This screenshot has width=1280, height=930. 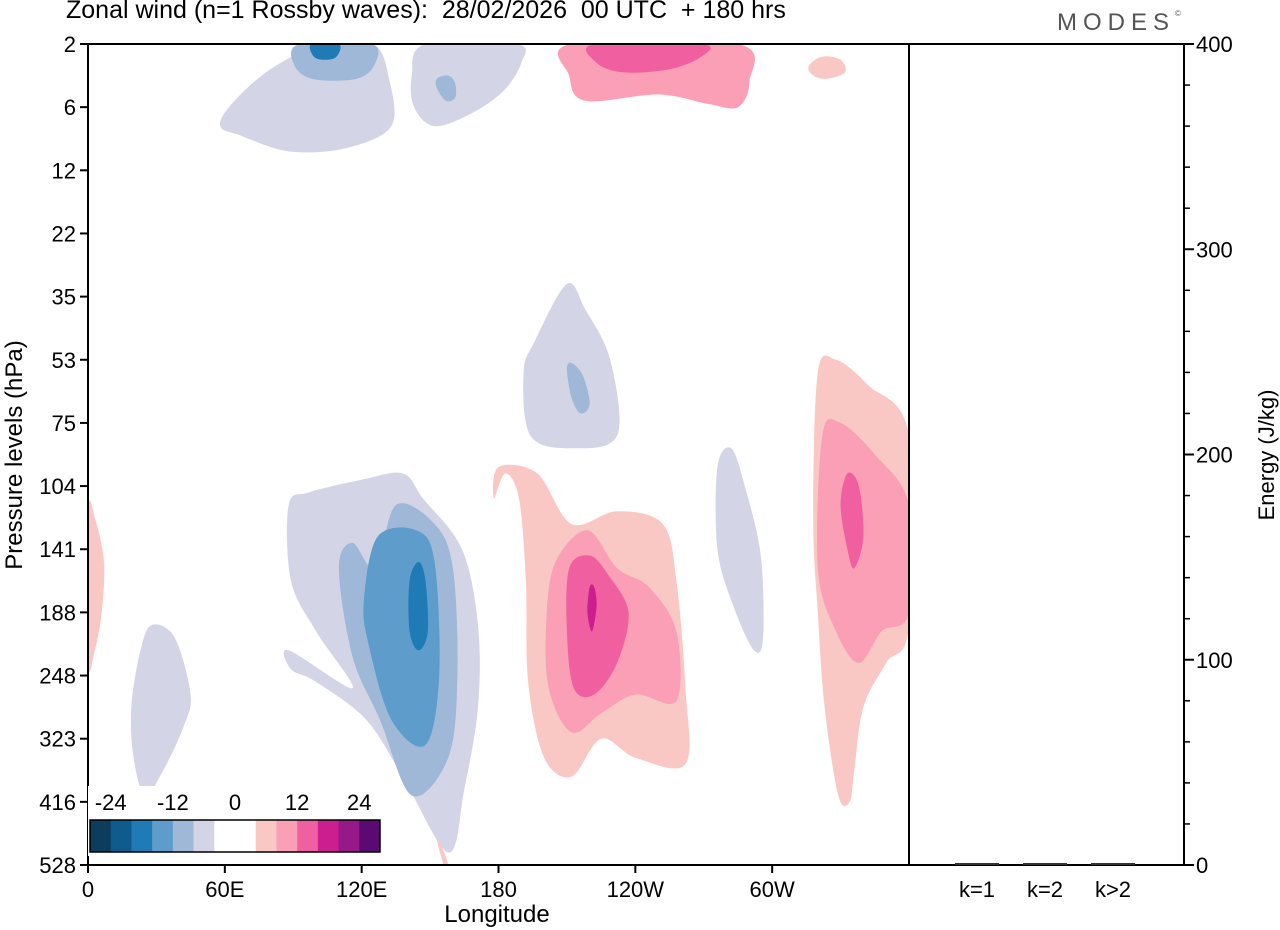 I want to click on y-tick-label-0: 2, so click(x=70, y=44).